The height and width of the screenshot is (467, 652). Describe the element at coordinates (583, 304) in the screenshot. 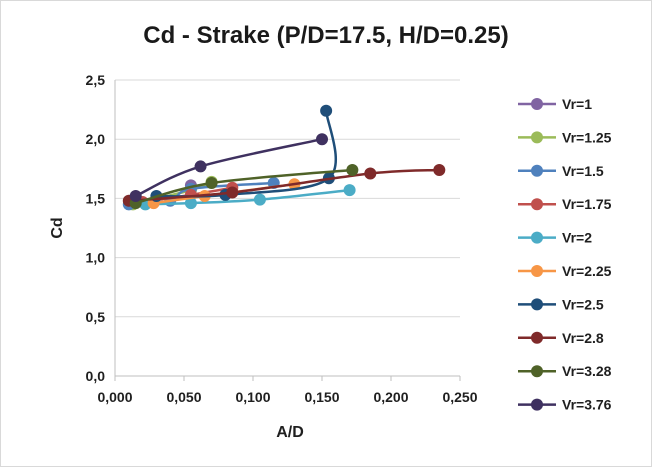

I see `legend-label: Vr=2.5` at that location.